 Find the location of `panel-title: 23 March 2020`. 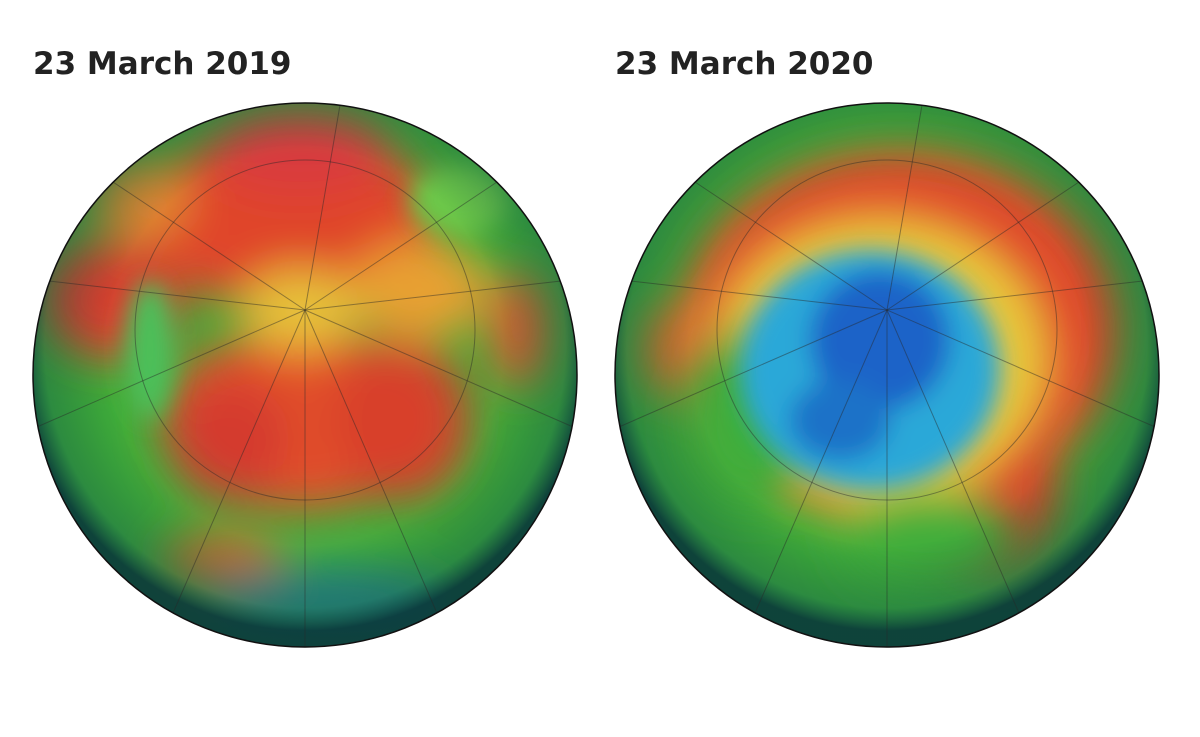

panel-title: 23 March 2020 is located at coordinates (744, 64).